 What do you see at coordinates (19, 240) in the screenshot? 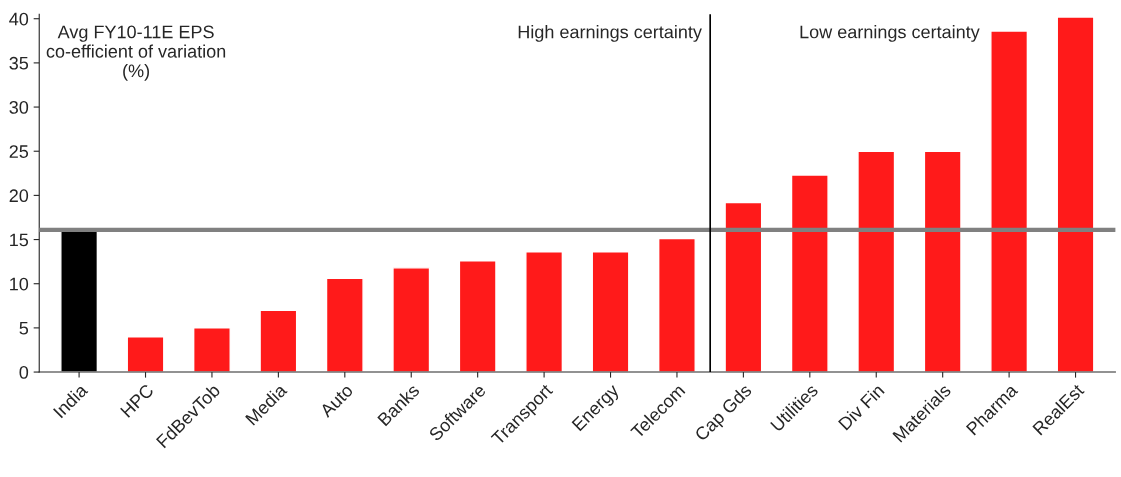
I see `y-tick-label: 15` at bounding box center [19, 240].